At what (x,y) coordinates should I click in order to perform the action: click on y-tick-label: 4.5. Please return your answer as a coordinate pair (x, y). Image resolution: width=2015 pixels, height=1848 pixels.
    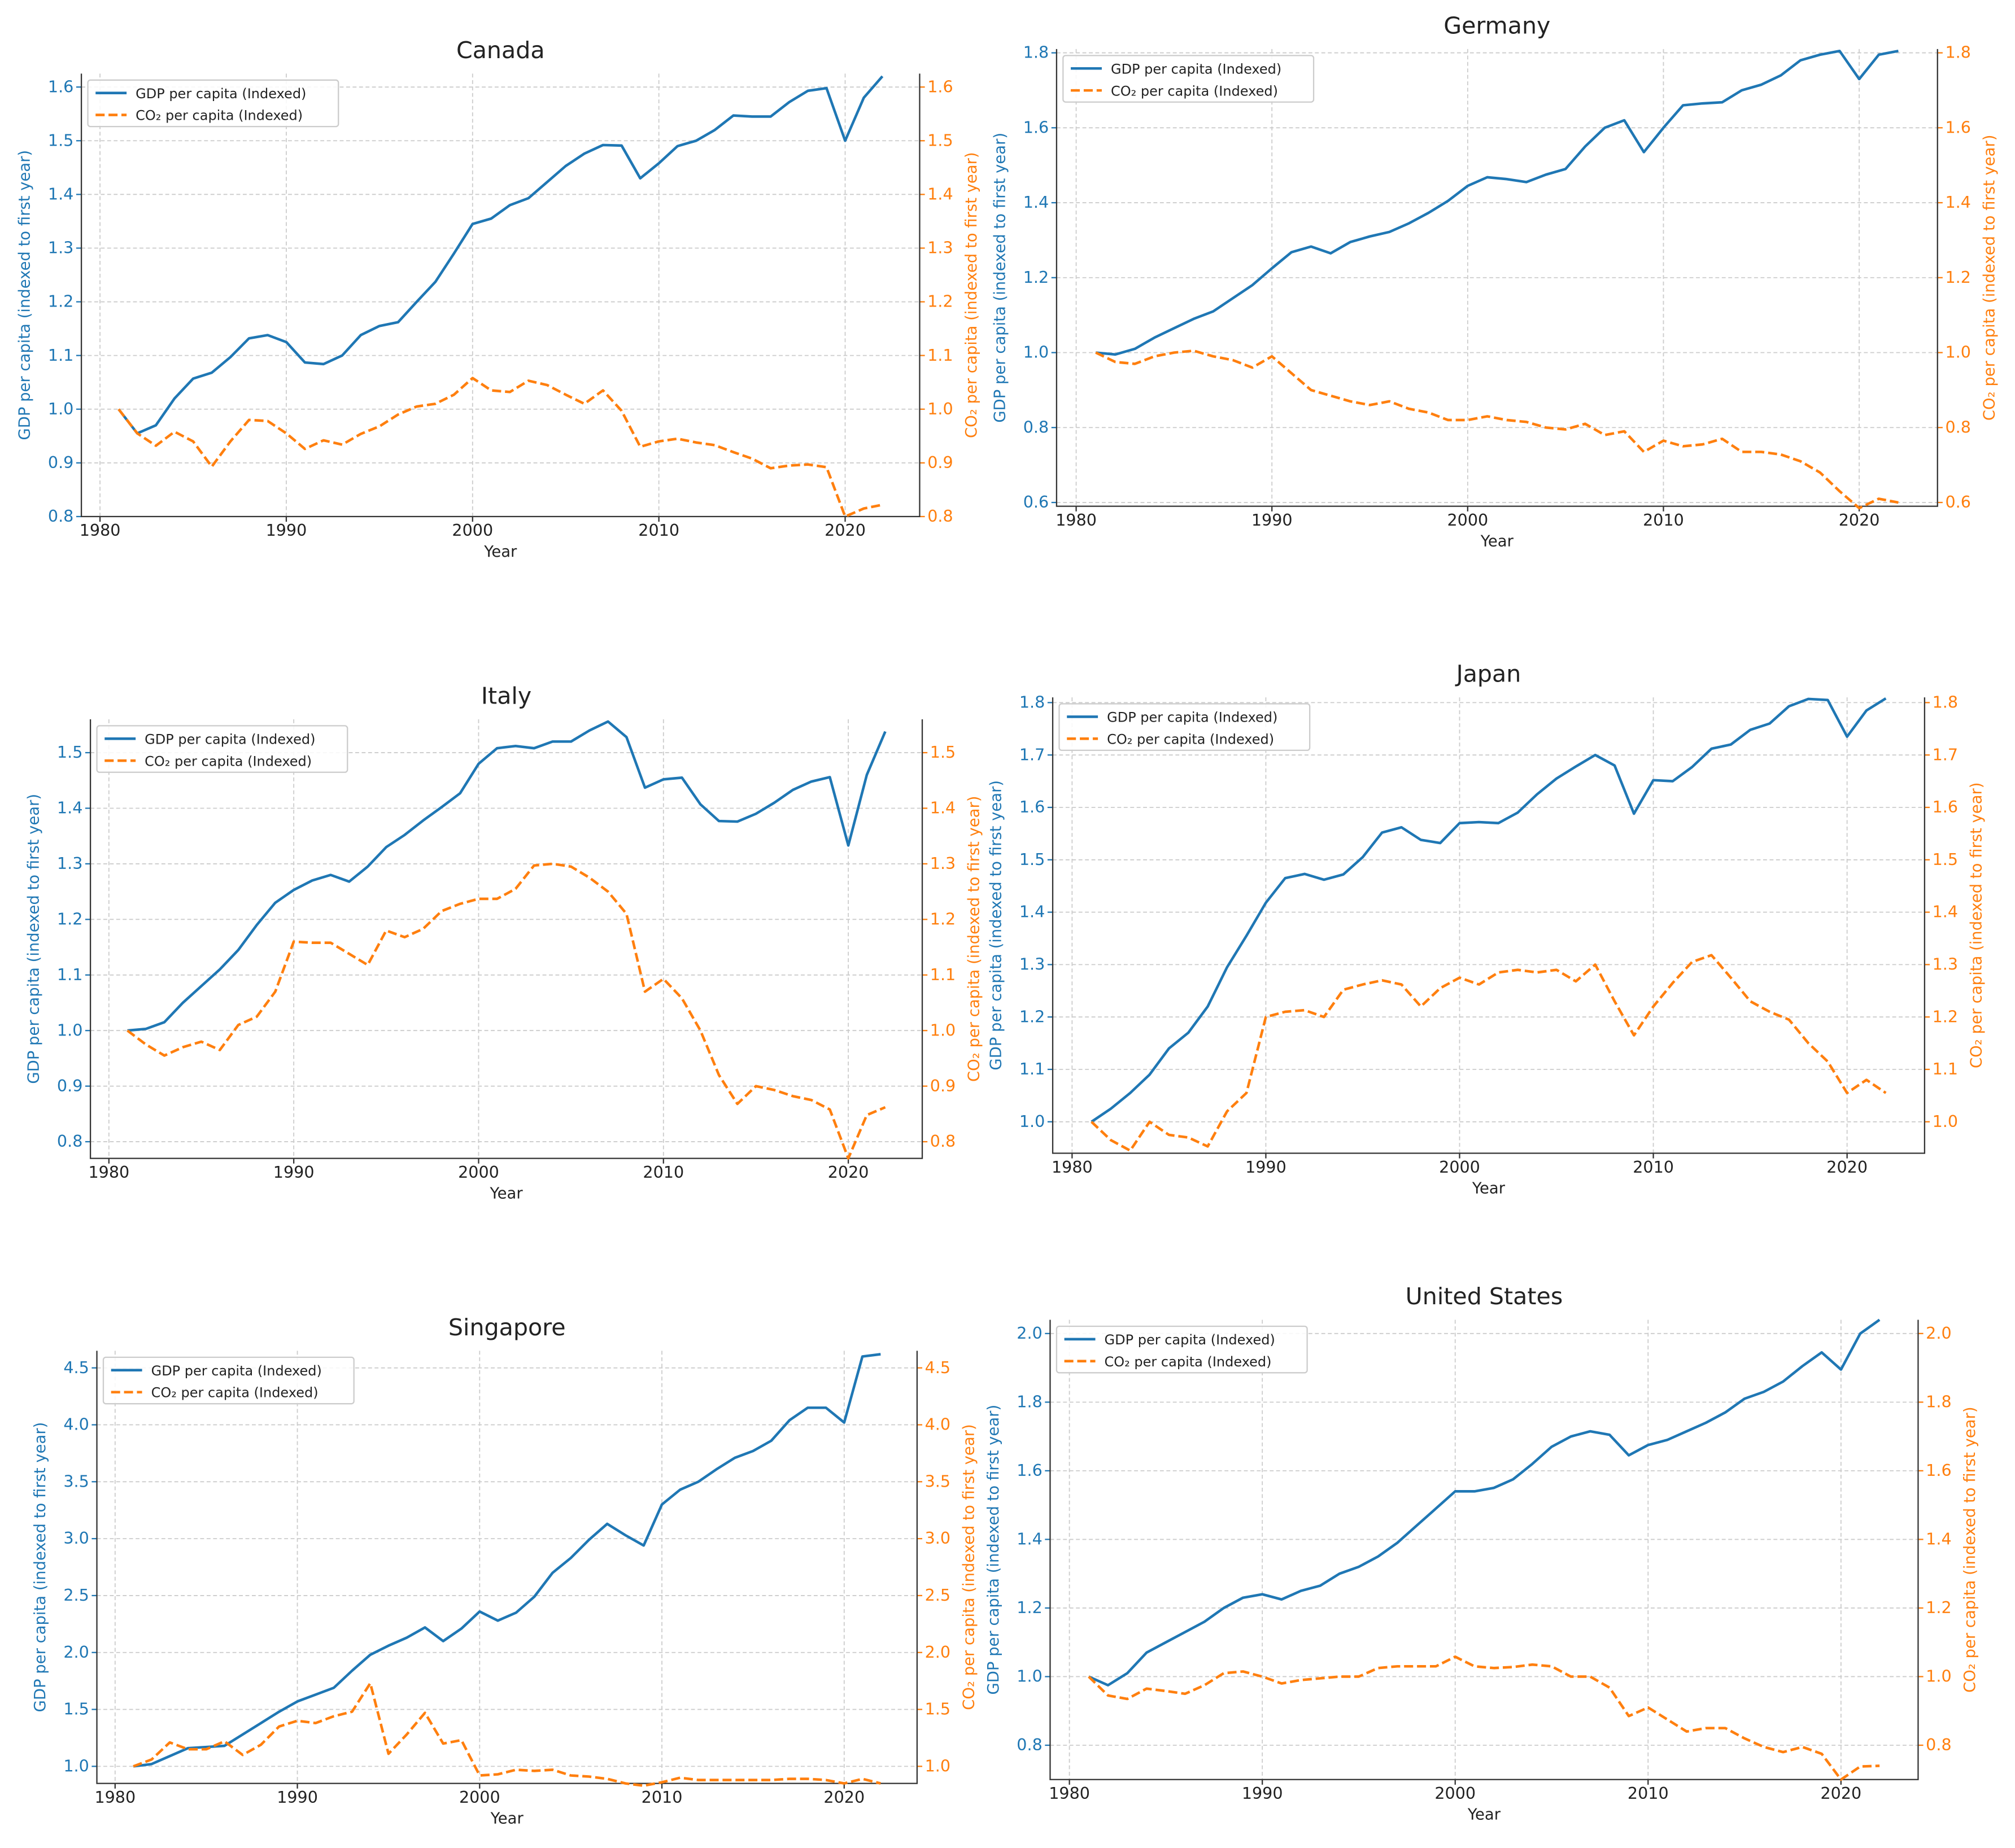
    Looking at the image, I should click on (76, 1367).